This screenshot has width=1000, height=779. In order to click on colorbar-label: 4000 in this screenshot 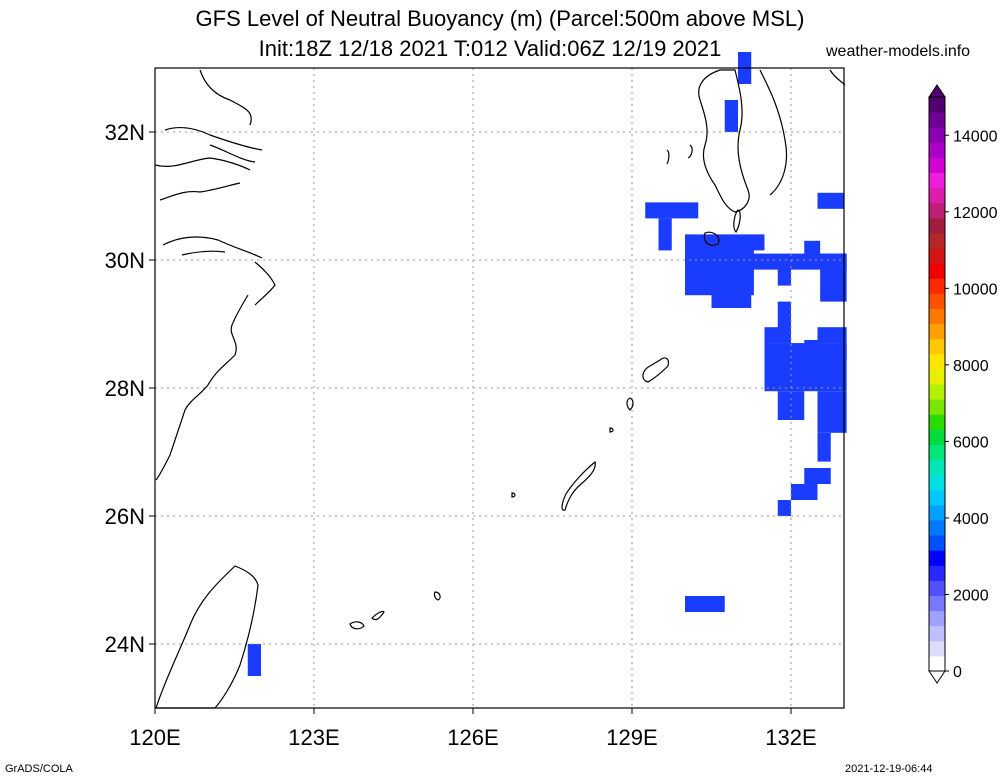, I will do `click(971, 519)`.